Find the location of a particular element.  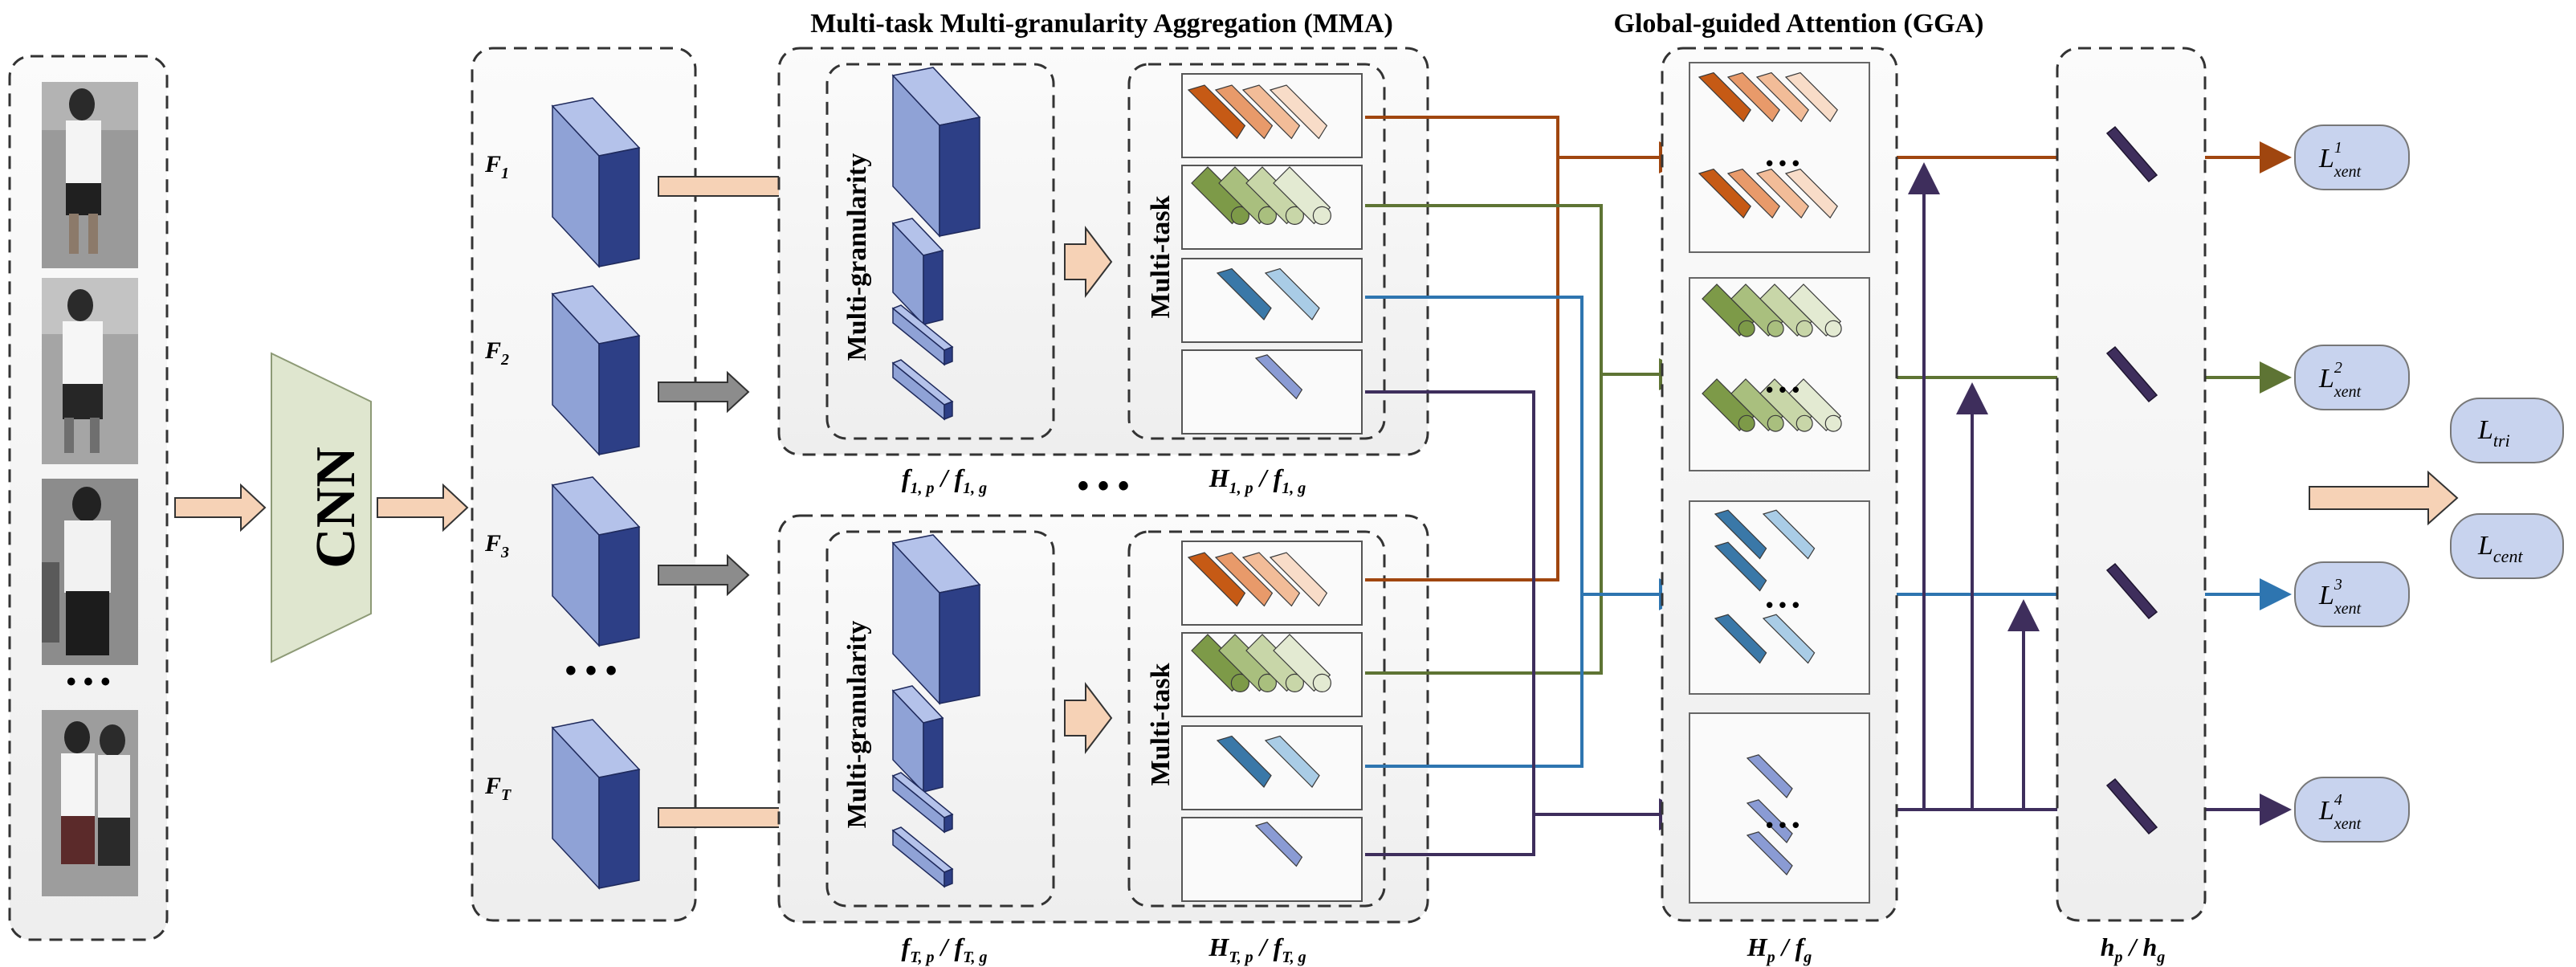

loss-nodes: L1 xent L2 xent L3 xent L4 xent is located at coordinates (2352, 483).